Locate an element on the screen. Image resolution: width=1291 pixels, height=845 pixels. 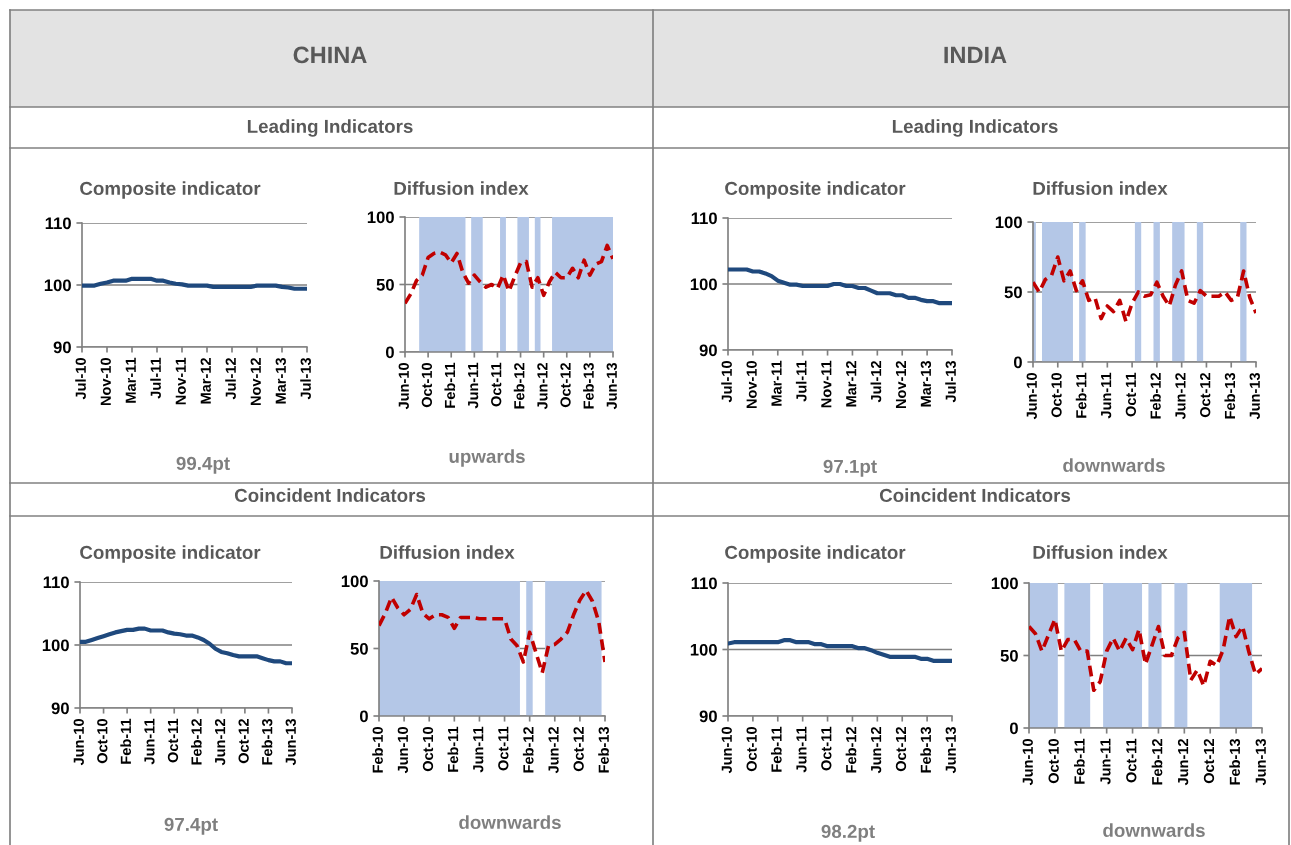
text: 97.1pt is located at coordinates (850, 468).